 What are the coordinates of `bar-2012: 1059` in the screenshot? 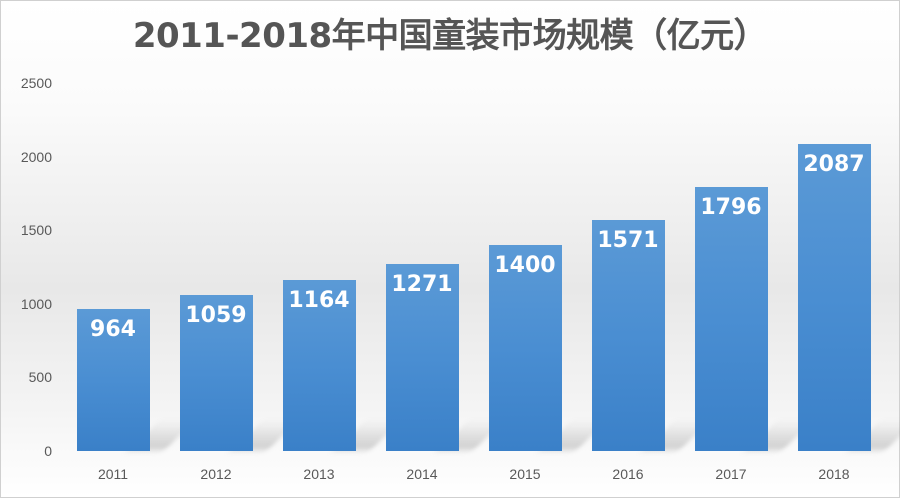 It's located at (216, 373).